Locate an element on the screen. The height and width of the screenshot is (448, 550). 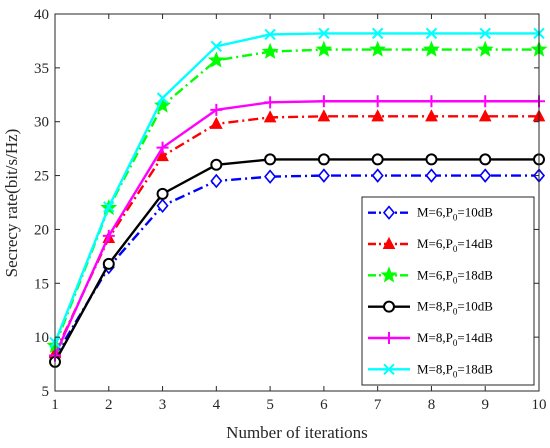
y-tick-label: 5 is located at coordinates (46, 392).